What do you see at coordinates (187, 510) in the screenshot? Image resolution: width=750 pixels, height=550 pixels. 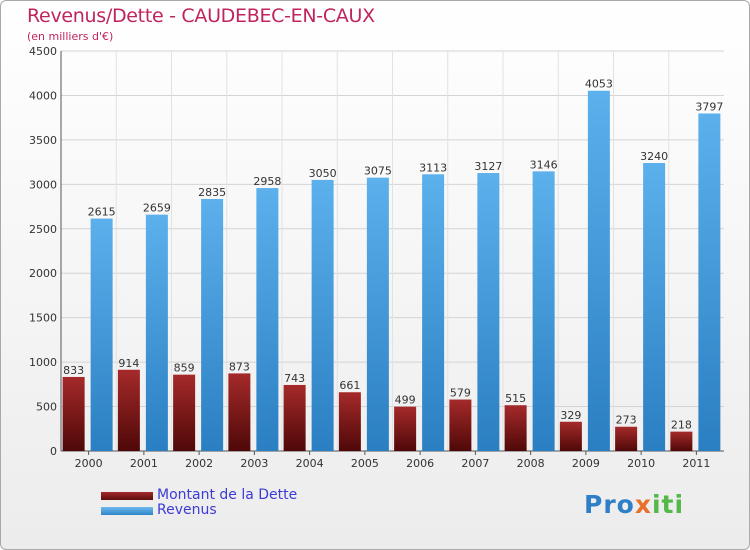 I see `legend-label-revenue: Revenus` at bounding box center [187, 510].